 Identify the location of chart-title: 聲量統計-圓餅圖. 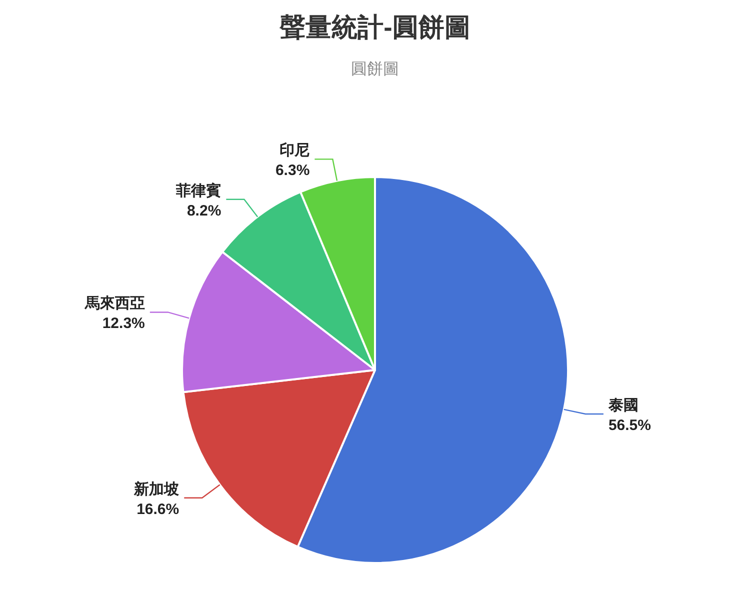
(374, 27).